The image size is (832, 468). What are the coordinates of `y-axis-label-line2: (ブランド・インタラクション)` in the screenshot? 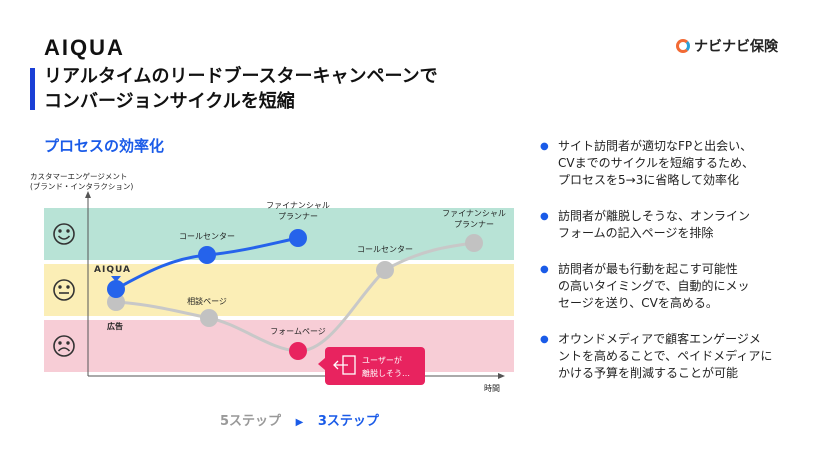 It's located at (82, 186).